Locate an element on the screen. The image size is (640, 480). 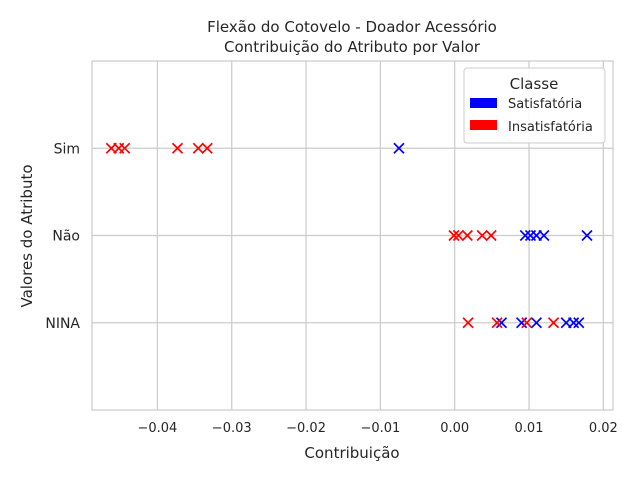
y-tick-labels: Sim Não NINA is located at coordinates (62, 236).